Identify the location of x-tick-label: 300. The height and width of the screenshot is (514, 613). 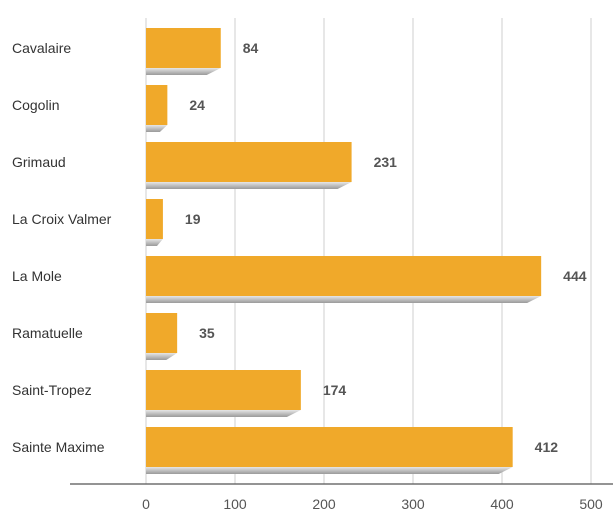
(413, 504).